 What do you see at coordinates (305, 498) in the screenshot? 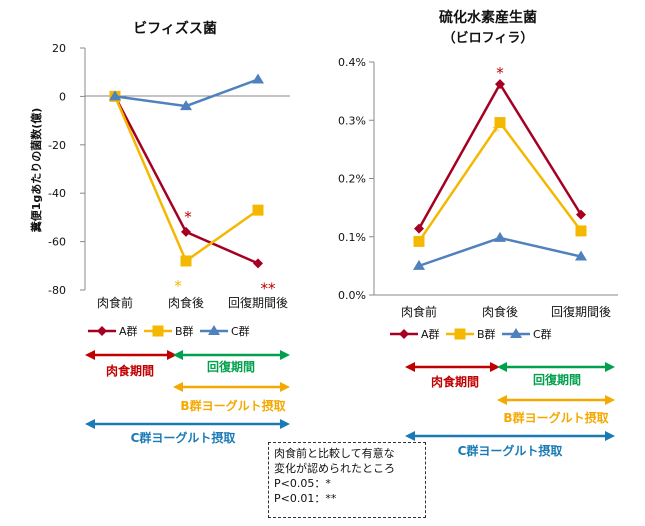
I see `note-line-4: P<0.01：**` at bounding box center [305, 498].